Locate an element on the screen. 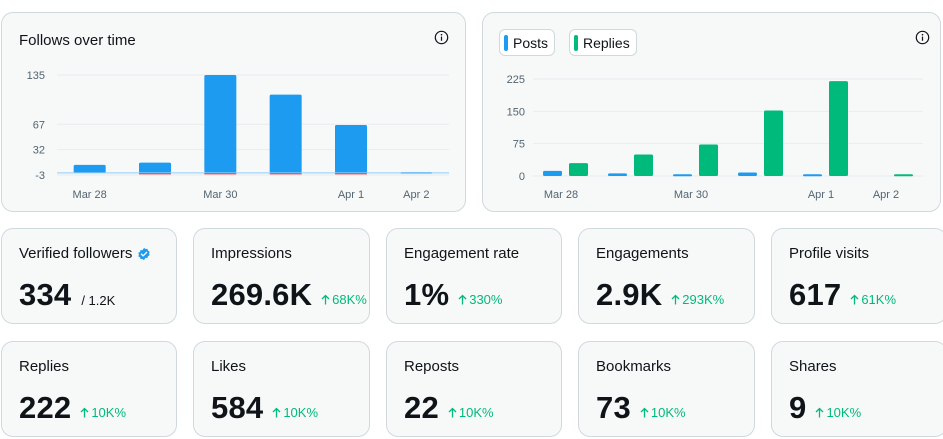 This screenshot has height=439, width=943. stat-change: 330% is located at coordinates (480, 299).